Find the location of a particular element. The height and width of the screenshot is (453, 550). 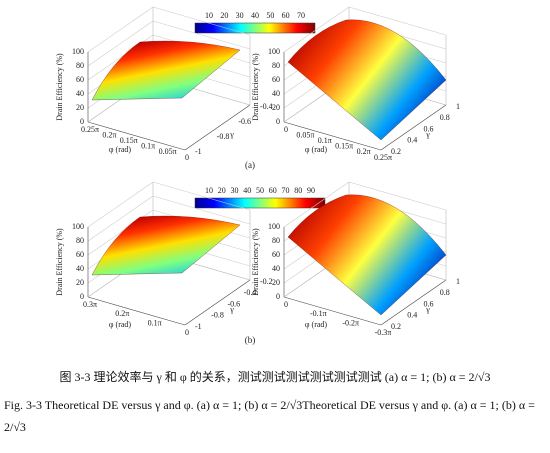

y-tick-label: -1 is located at coordinates (198, 151).